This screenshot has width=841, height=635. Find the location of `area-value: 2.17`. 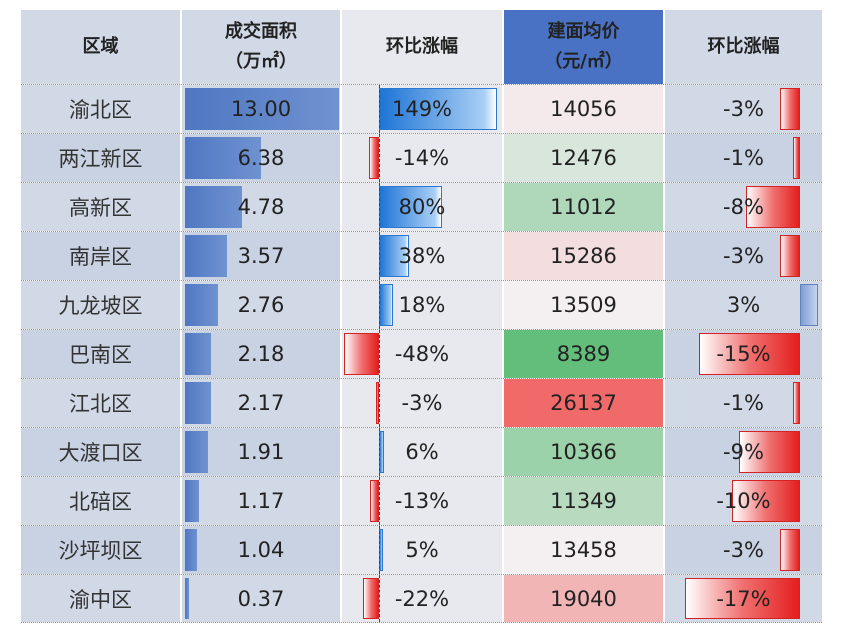

area-value: 2.17 is located at coordinates (261, 403).